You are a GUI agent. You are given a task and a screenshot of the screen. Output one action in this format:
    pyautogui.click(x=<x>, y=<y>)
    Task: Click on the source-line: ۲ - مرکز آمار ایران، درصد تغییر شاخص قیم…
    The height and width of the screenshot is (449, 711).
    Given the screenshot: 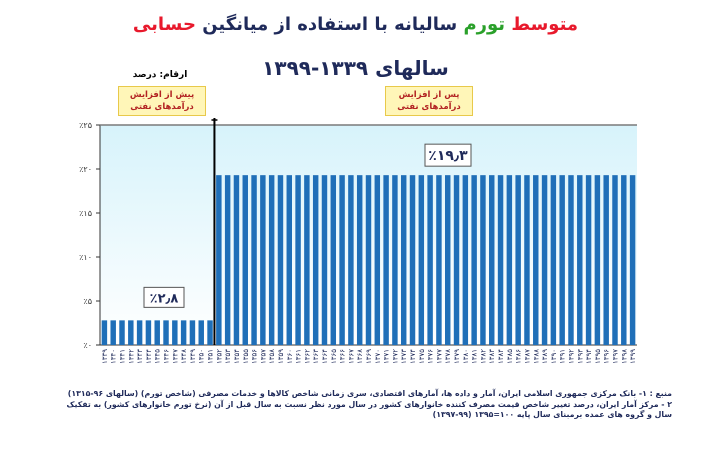 What is the action you would take?
    pyautogui.click(x=369, y=404)
    